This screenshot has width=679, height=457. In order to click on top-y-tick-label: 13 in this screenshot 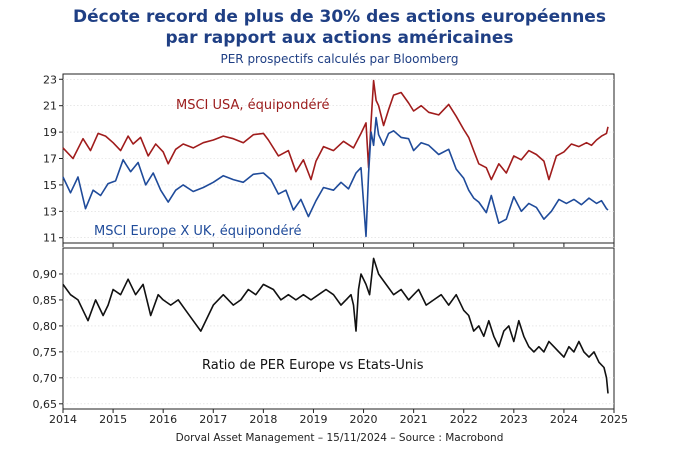, I will do `click(50, 211)`.